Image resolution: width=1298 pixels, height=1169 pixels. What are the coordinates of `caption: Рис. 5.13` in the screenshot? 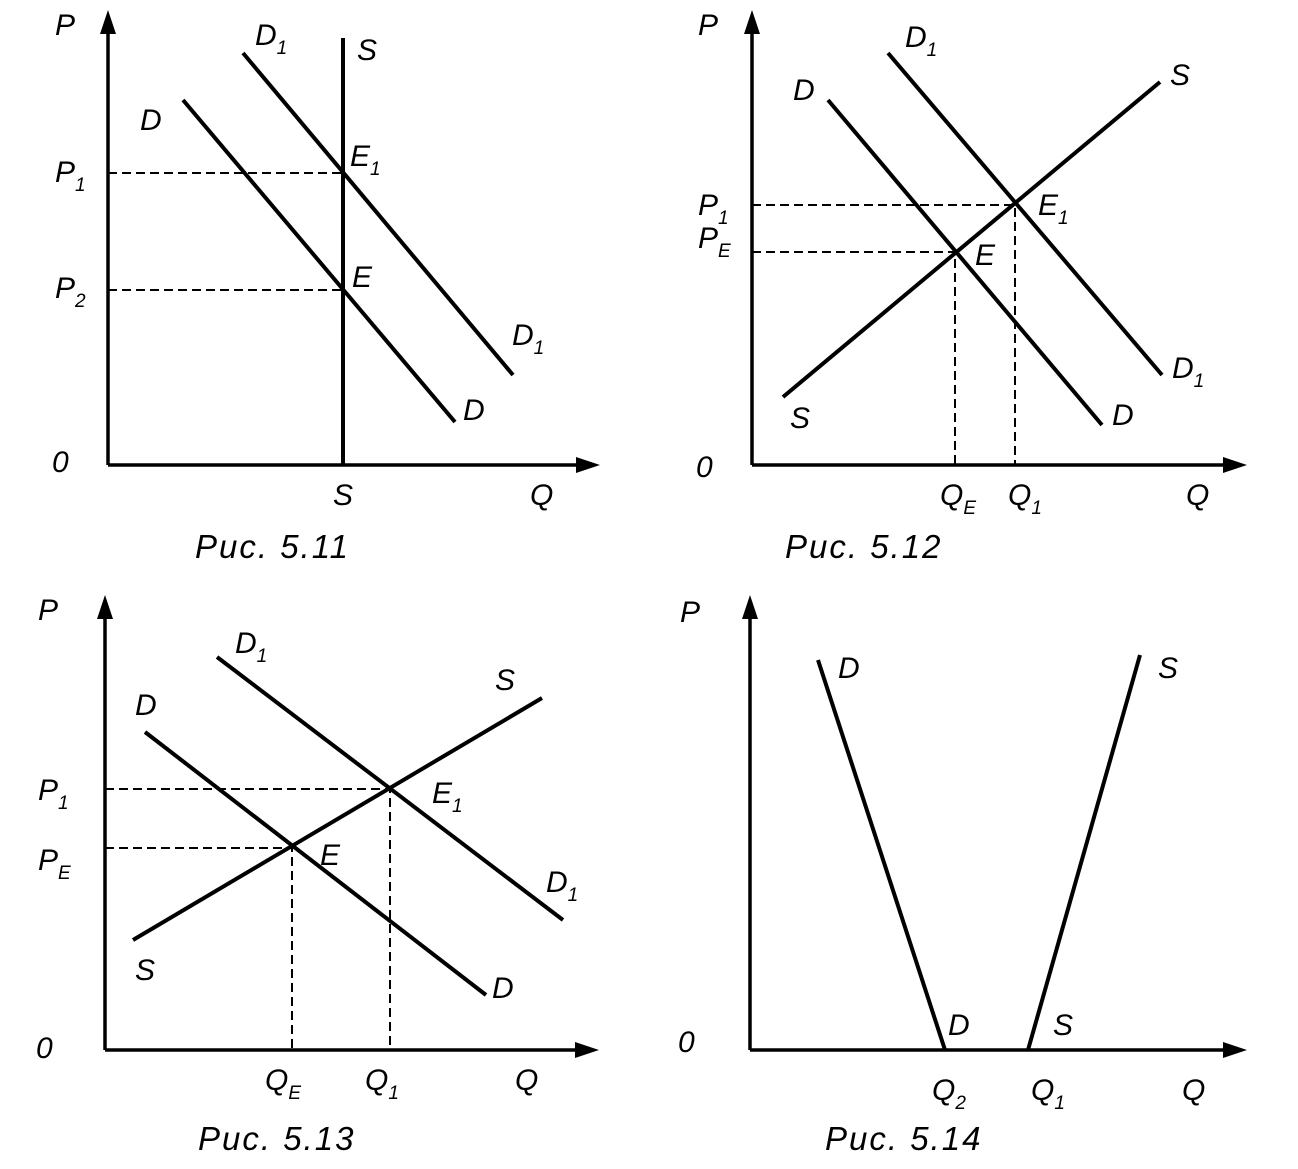 It's located at (276, 1138).